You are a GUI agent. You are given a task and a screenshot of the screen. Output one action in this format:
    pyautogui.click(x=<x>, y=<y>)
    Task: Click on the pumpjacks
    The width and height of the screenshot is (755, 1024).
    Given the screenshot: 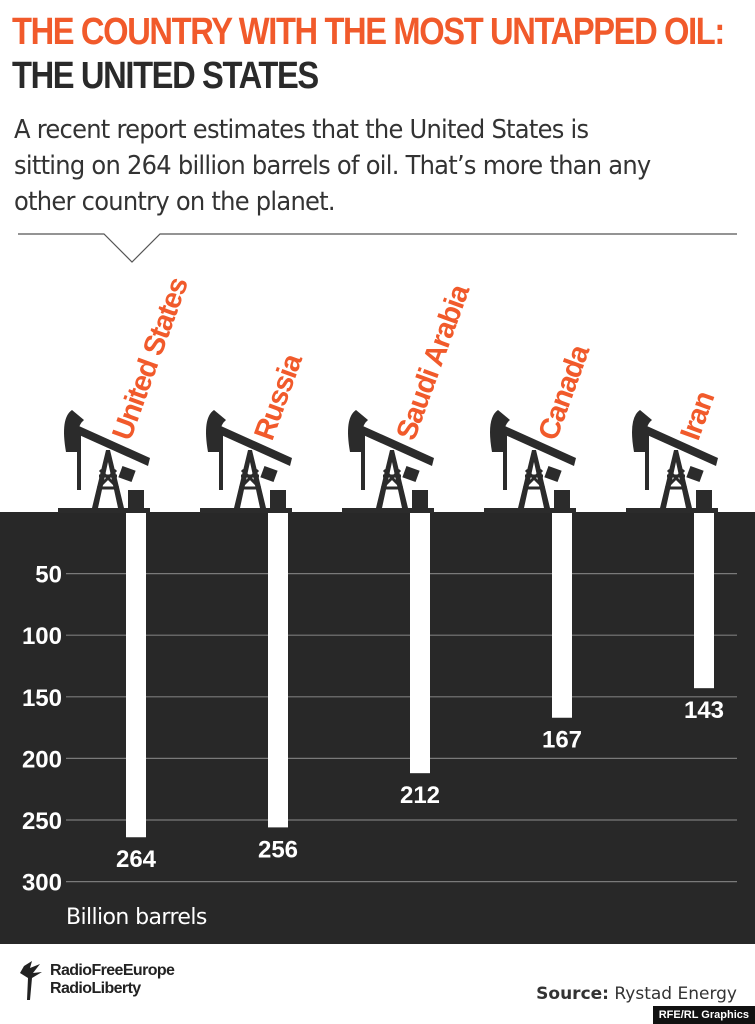 What is the action you would take?
    pyautogui.click(x=388, y=461)
    